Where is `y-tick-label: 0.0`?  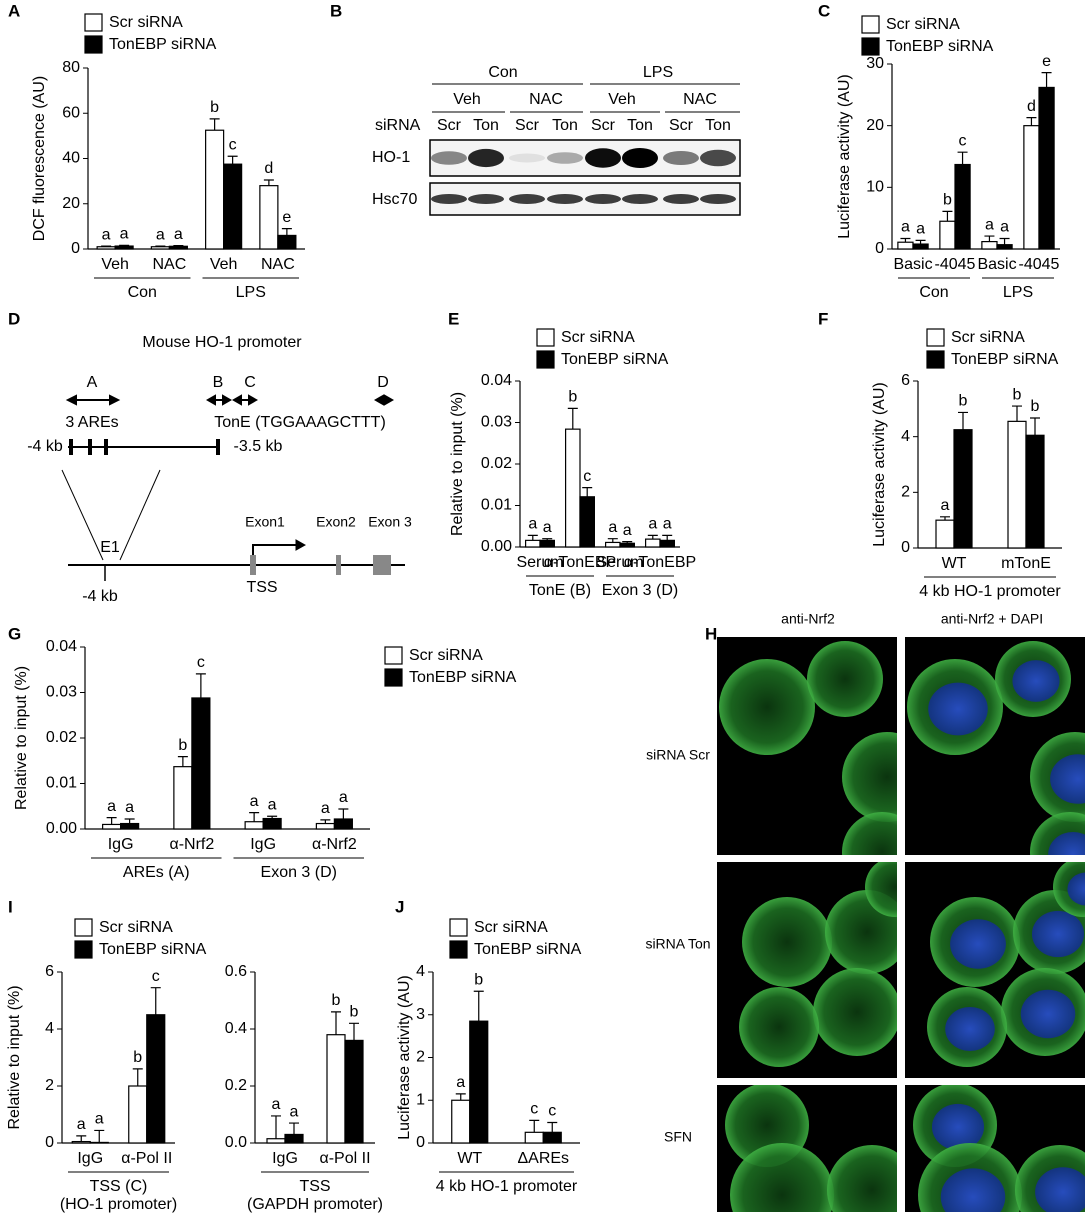 y-tick-label: 0.0 is located at coordinates (236, 1142).